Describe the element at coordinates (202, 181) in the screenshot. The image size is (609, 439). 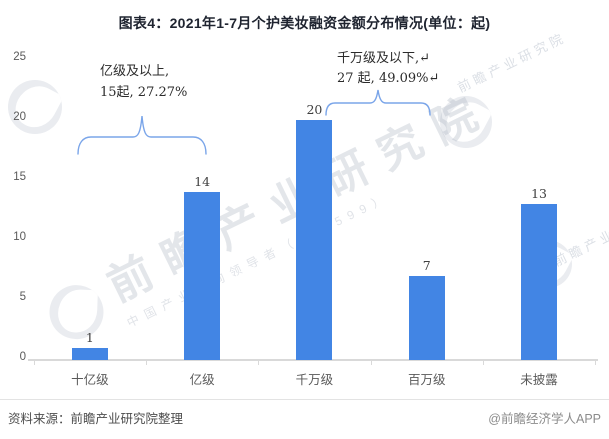
I see `bar-value-label: 14` at that location.